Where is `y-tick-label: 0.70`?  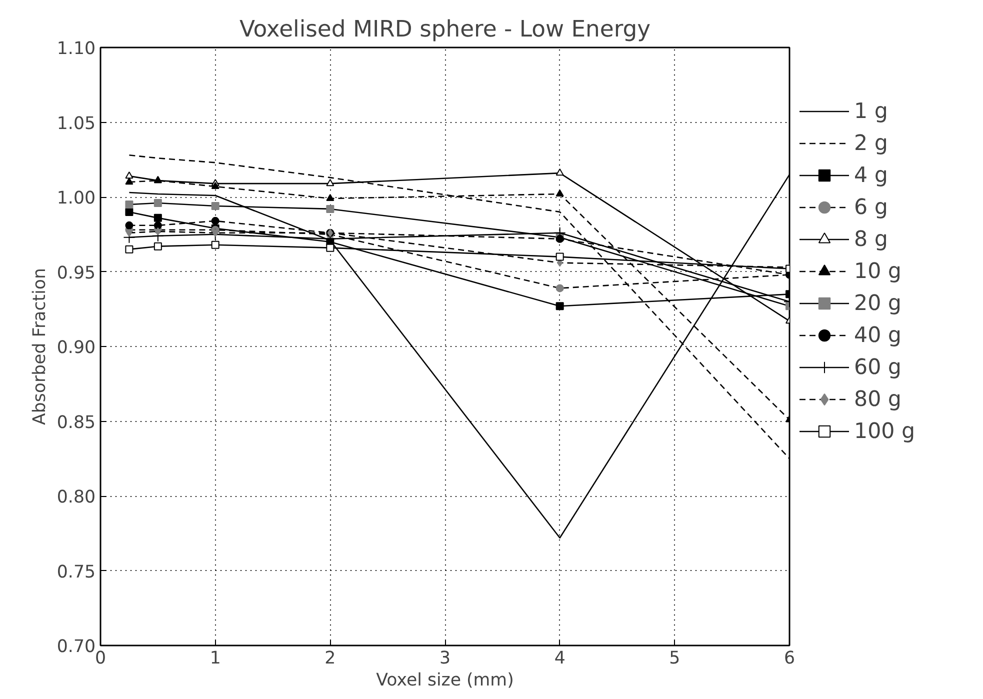 y-tick-label: 0.70 is located at coordinates (76, 647).